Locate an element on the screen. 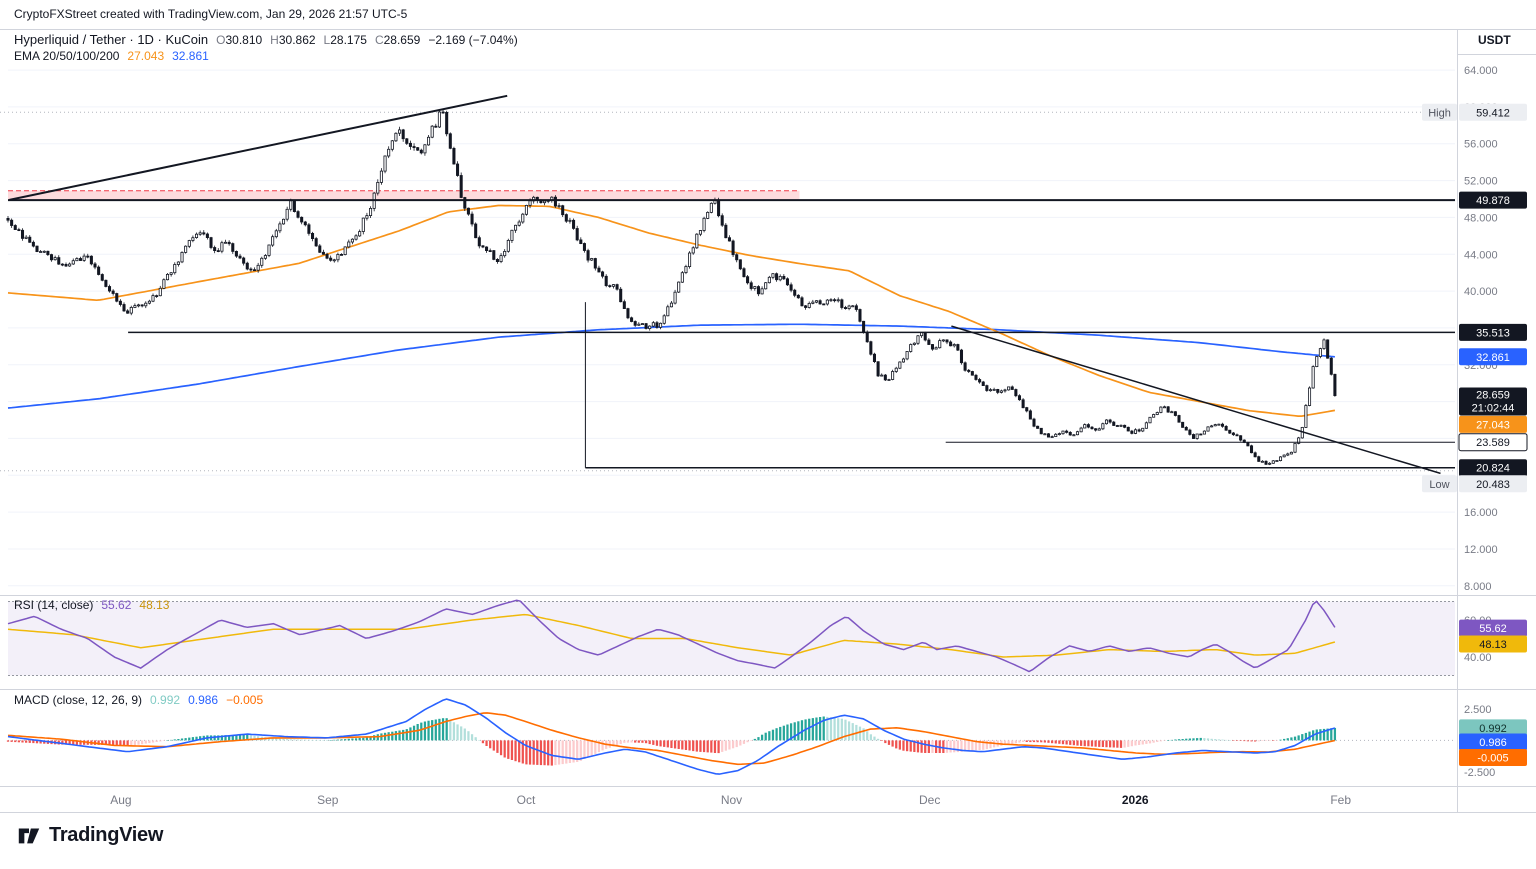  svg-text: 20.824 is located at coordinates (1493, 469).